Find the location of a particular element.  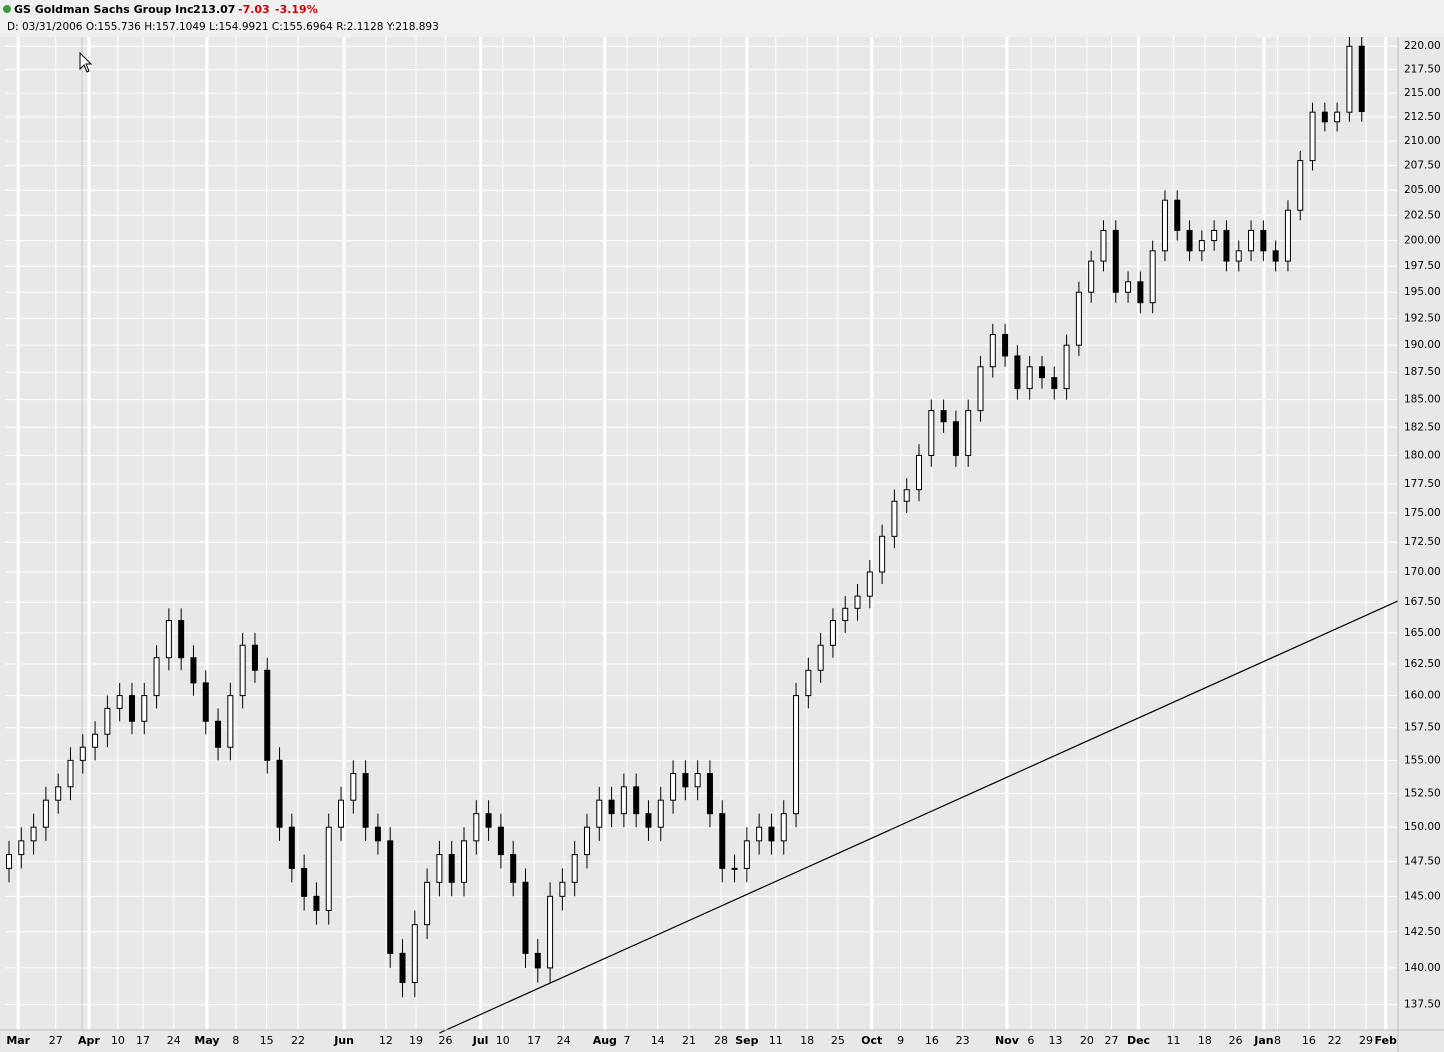

y-tick-label: 217.50 is located at coordinates (1422, 70).